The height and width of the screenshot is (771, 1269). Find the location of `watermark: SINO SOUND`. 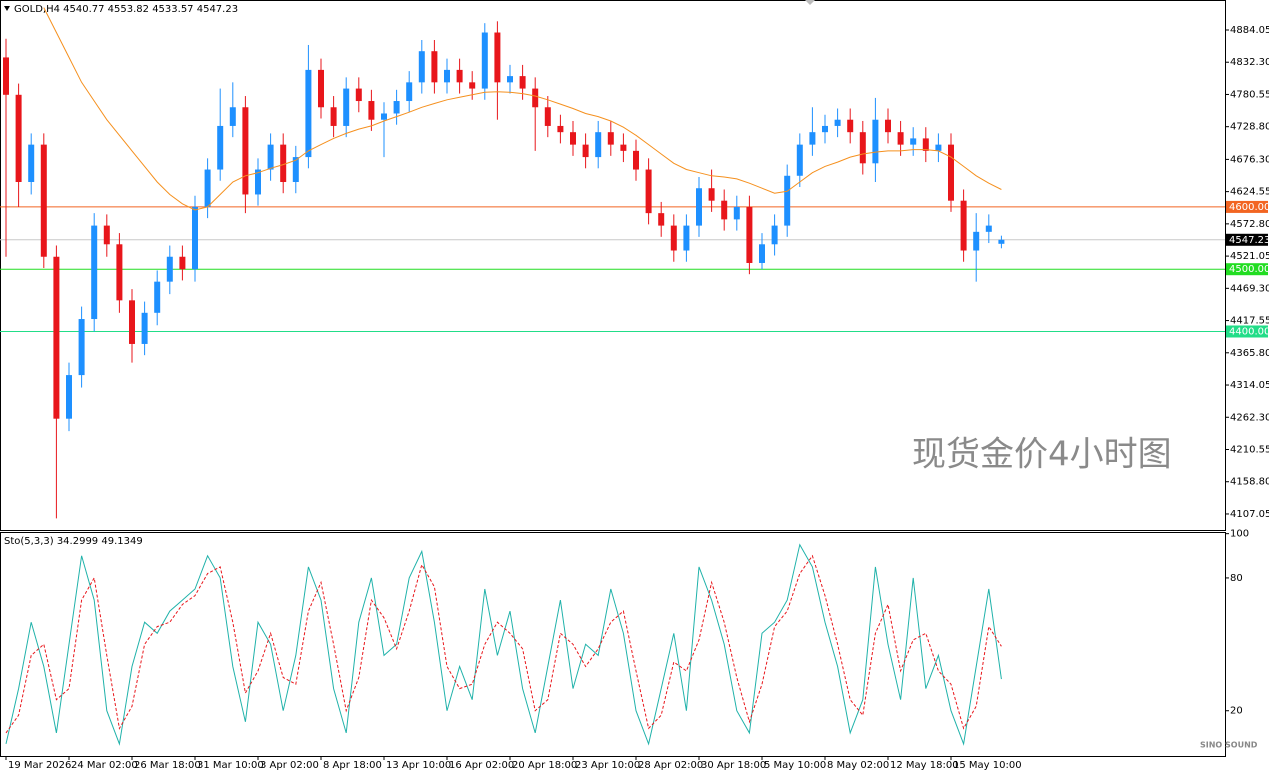

watermark: SINO SOUND is located at coordinates (1229, 745).